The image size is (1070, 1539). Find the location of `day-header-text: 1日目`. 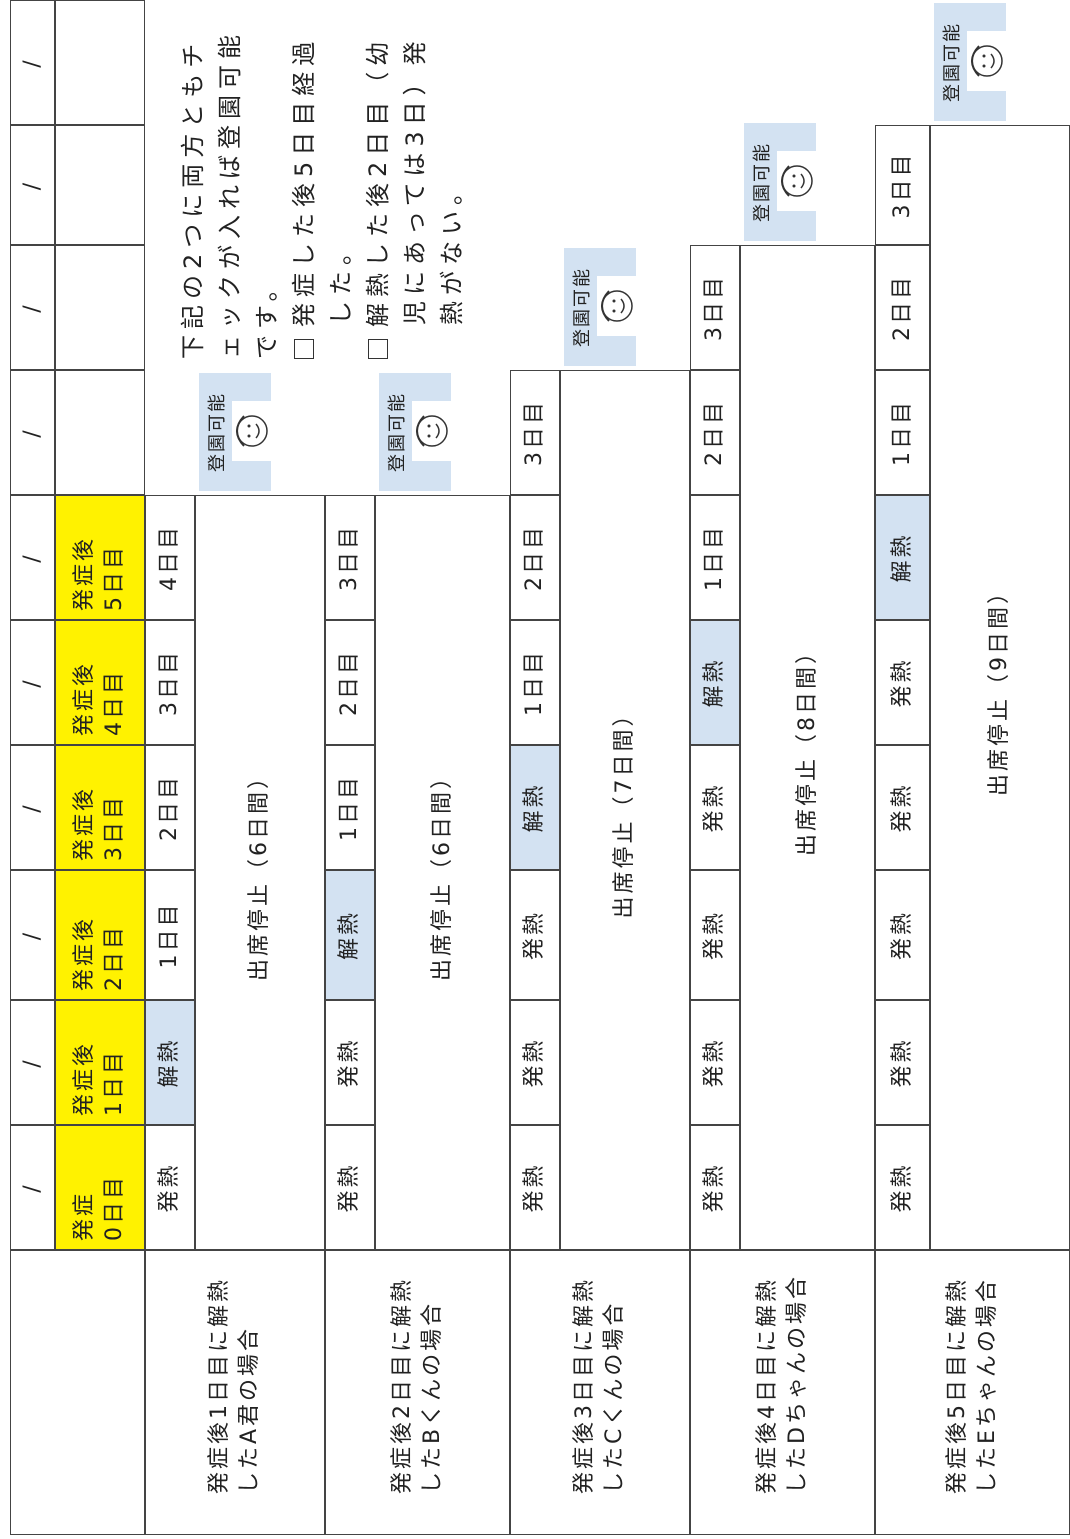

day-header-text: 1日目 is located at coordinates (114, 1082).